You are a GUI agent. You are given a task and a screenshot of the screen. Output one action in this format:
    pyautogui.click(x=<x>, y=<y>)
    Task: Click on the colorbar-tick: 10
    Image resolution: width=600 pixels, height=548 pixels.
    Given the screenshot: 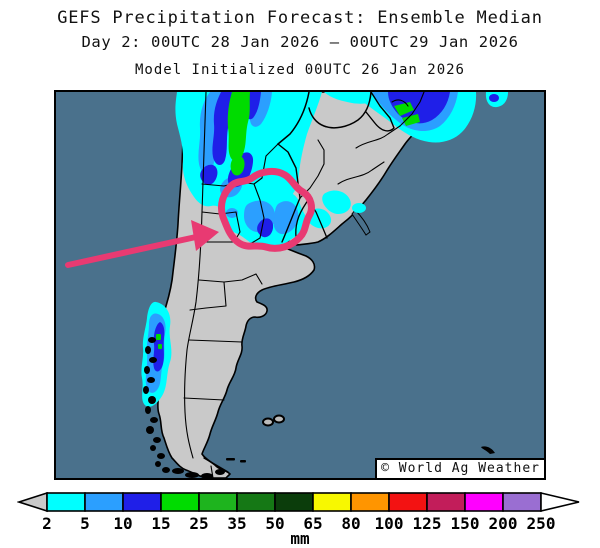 What is the action you would take?
    pyautogui.click(x=122, y=523)
    